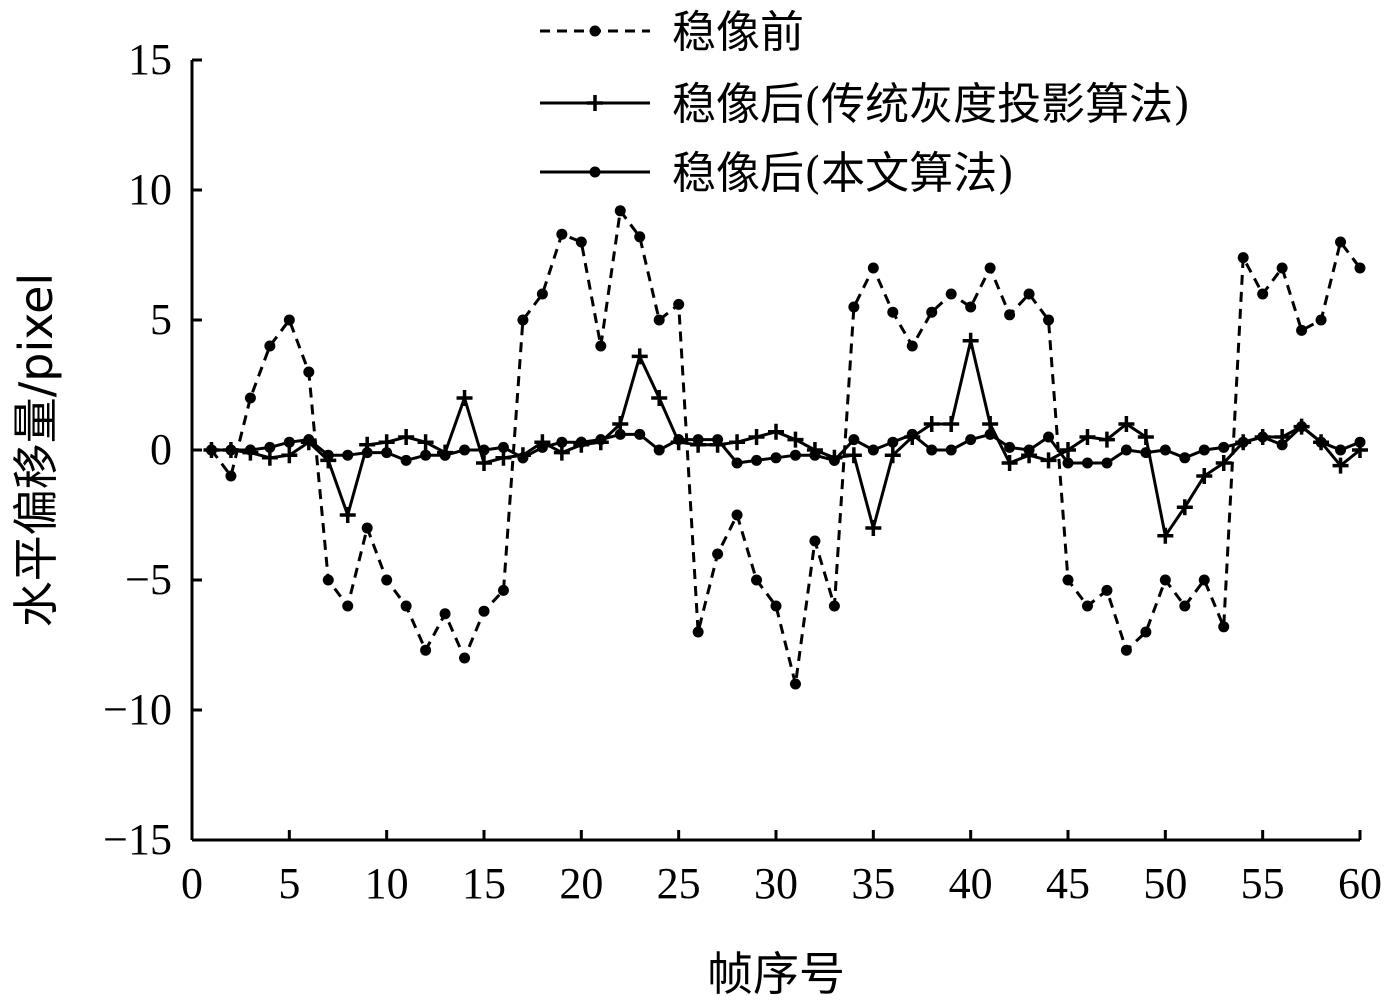 The image size is (1389, 1003). What do you see at coordinates (1165, 883) in the screenshot?
I see `x-tick-label: 50` at bounding box center [1165, 883].